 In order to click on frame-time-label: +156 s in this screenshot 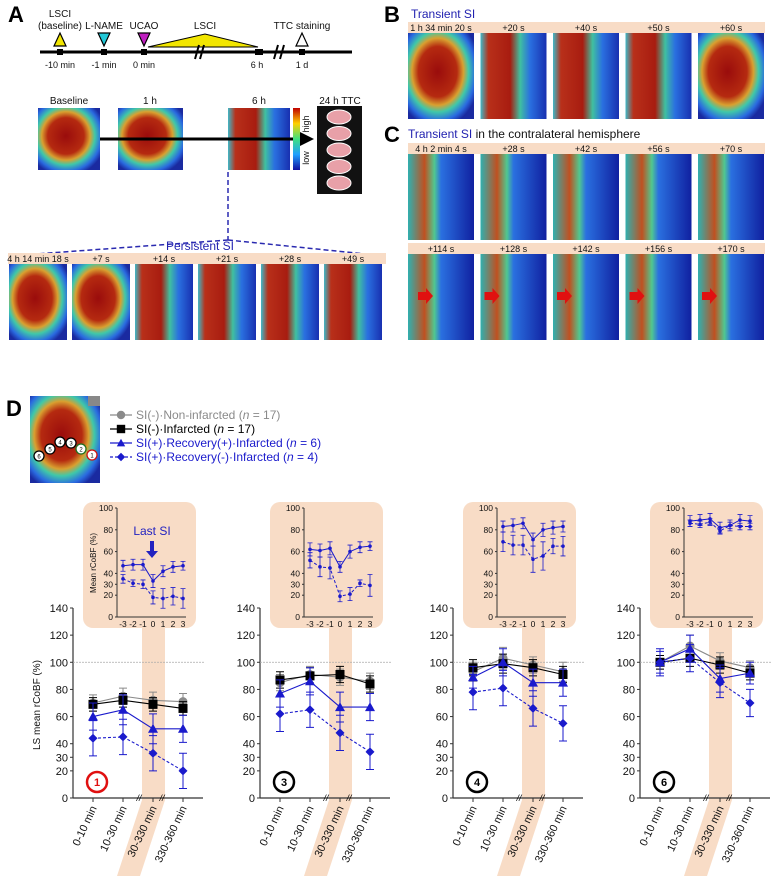, I will do `click(659, 249)`.